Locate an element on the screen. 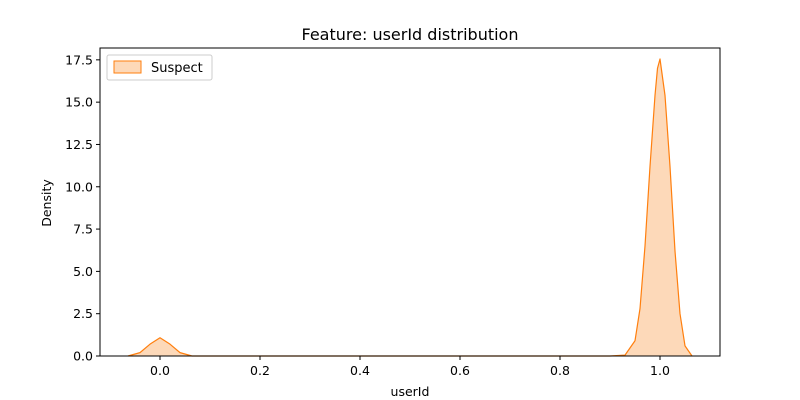 This screenshot has height=400, width=800. y-tick-label: 10.0 is located at coordinates (79, 186).